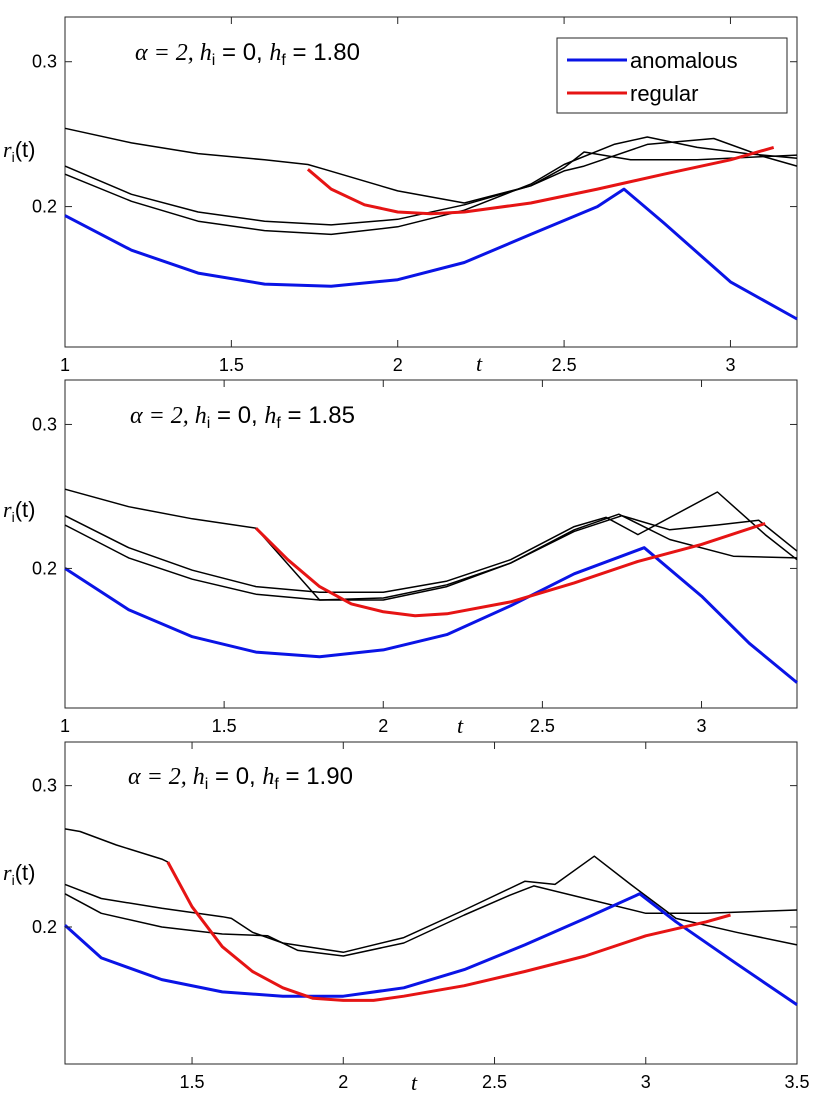 The width and height of the screenshot is (830, 1107). What do you see at coordinates (383, 726) in the screenshot?
I see `panel-2-xtick-label: 2` at bounding box center [383, 726].